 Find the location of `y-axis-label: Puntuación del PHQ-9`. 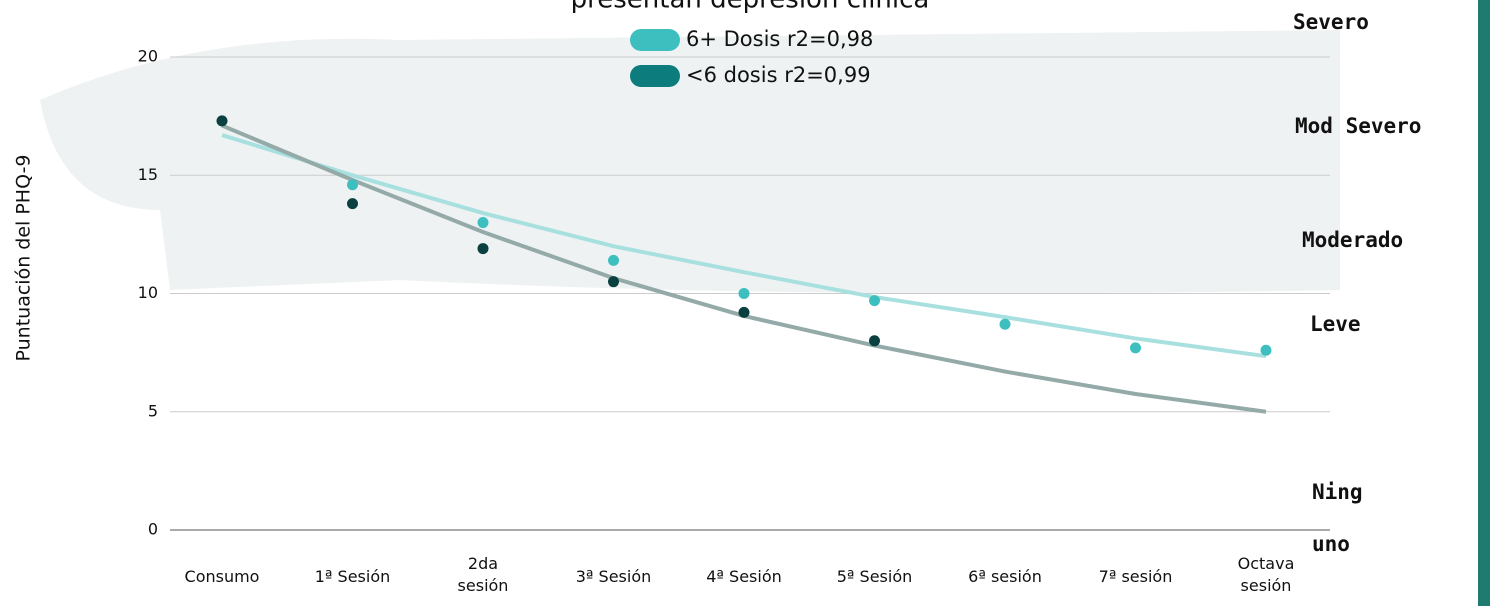

y-axis-label: Puntuación del PHQ-9 is located at coordinates (24, 257).